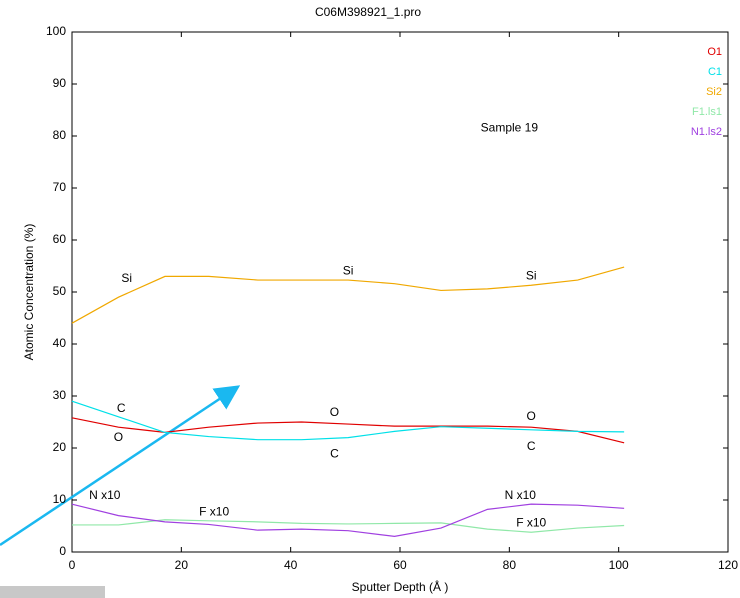 Image resolution: width=740 pixels, height=598 pixels. What do you see at coordinates (619, 565) in the screenshot?
I see `x-tick-label: 100` at bounding box center [619, 565].